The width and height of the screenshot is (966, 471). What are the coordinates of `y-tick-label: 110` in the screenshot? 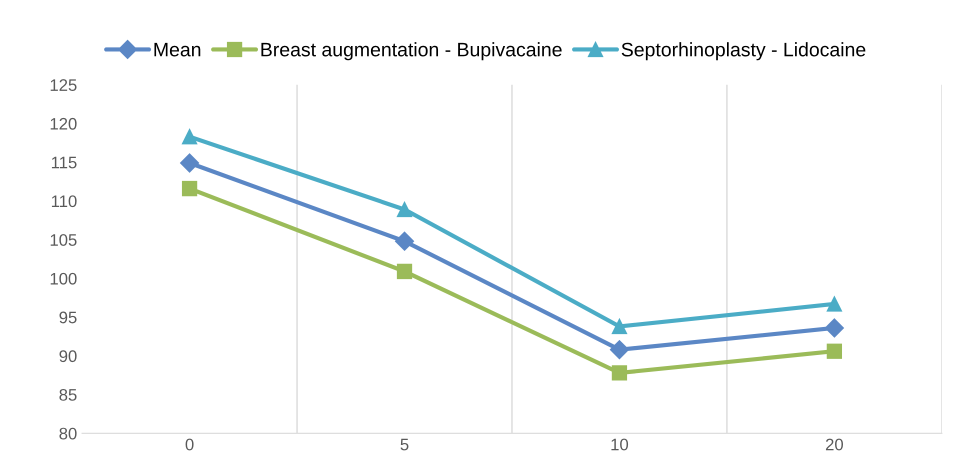 It's located at (64, 201).